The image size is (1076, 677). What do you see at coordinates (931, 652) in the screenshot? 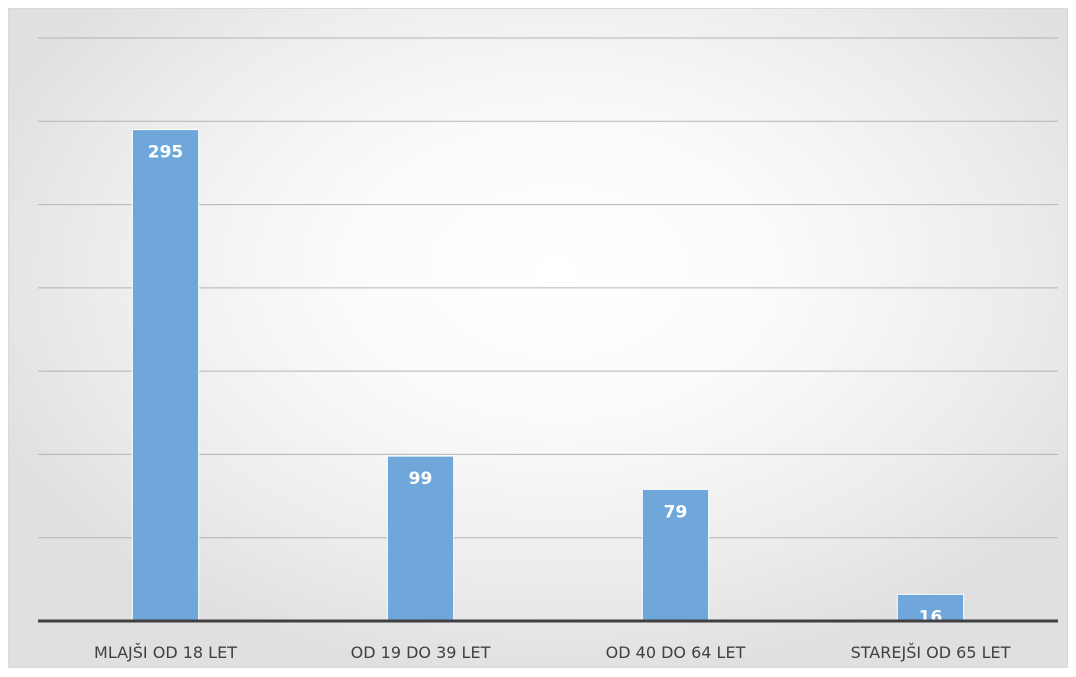
I see `x-tick-label: STAREJŠI OD 65 LET` at bounding box center [931, 652].